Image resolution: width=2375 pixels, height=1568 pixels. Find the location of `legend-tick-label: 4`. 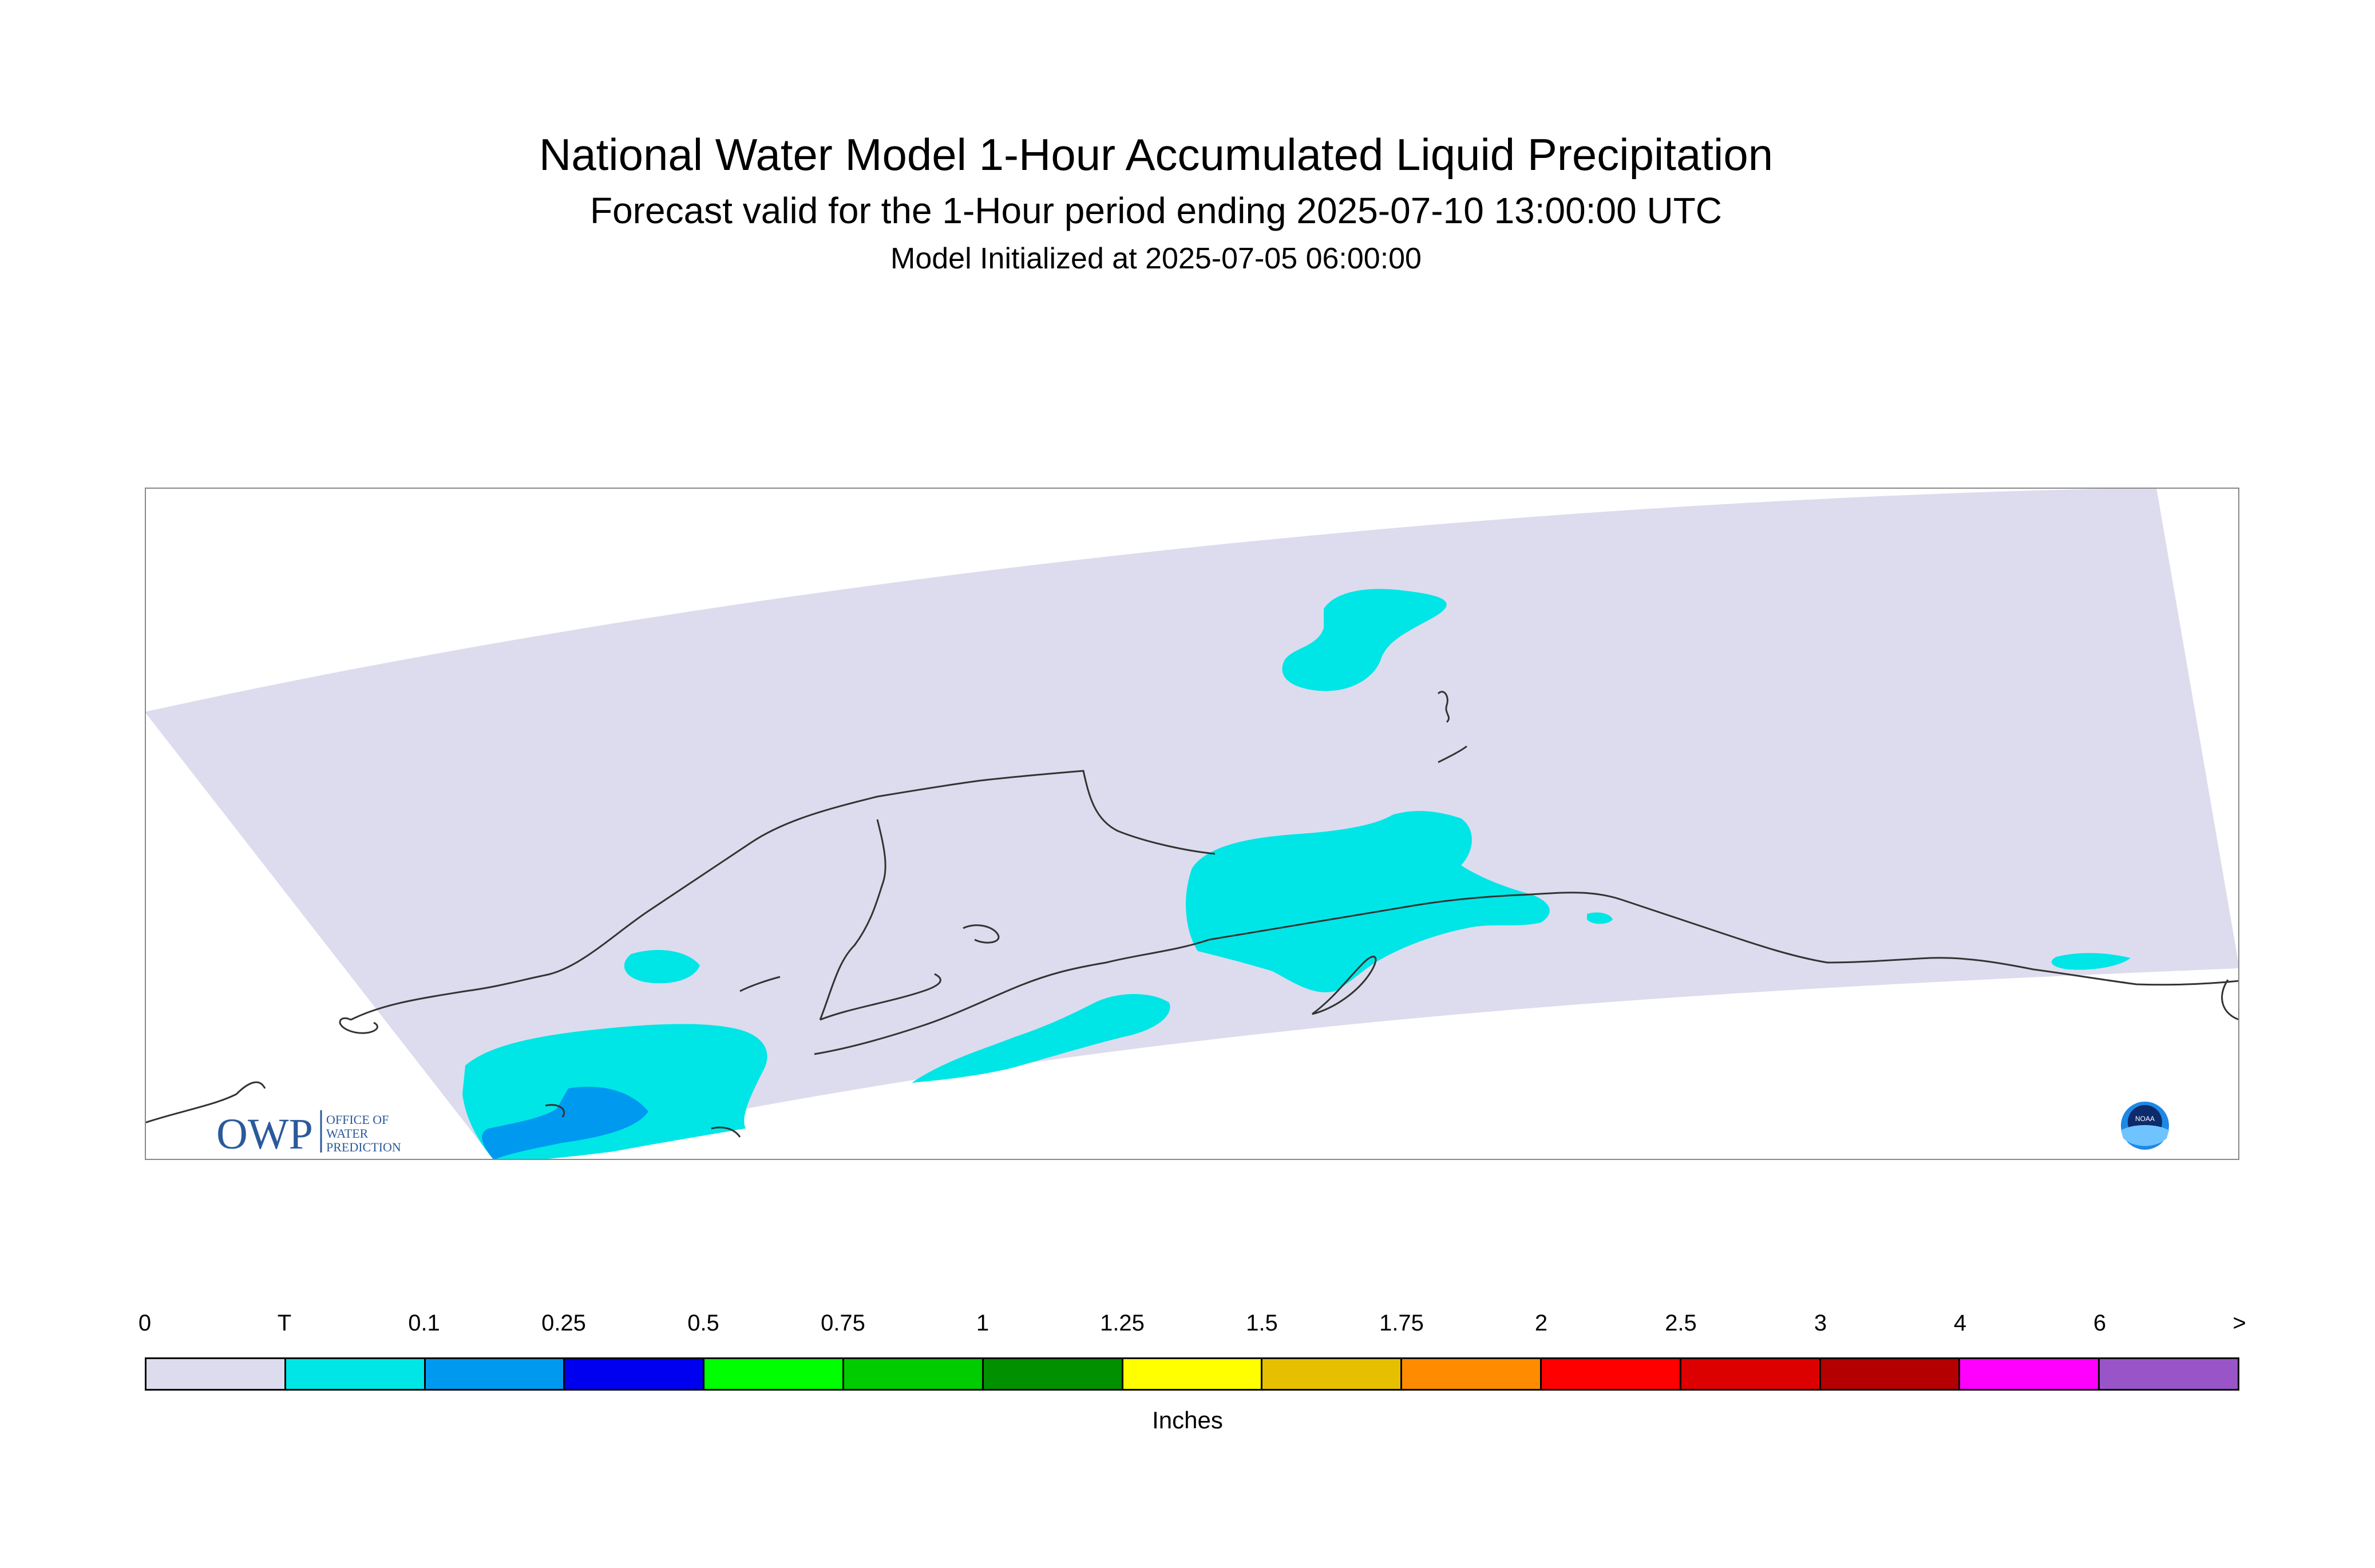

legend-tick-label: 4 is located at coordinates (1960, 1323).